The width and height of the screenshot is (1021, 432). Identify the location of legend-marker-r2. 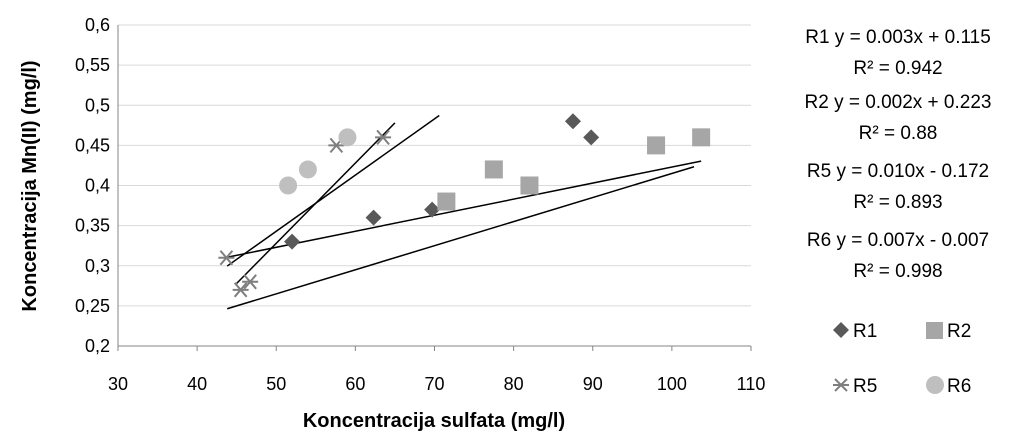
(934, 330).